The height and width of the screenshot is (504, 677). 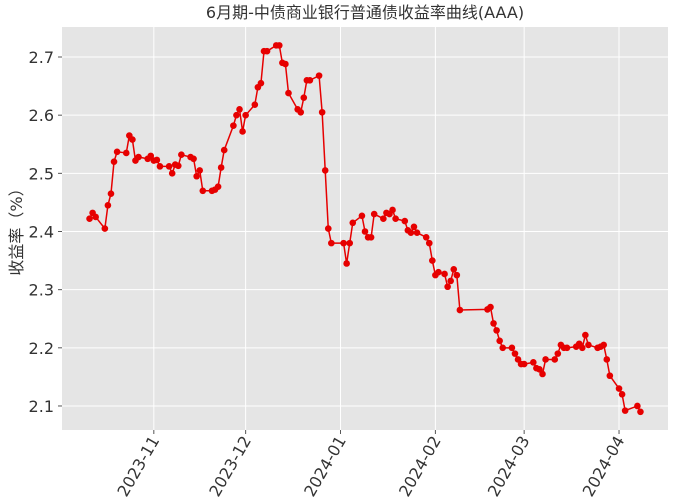 I want to click on y-tick-label: 2.4, so click(x=41, y=231).